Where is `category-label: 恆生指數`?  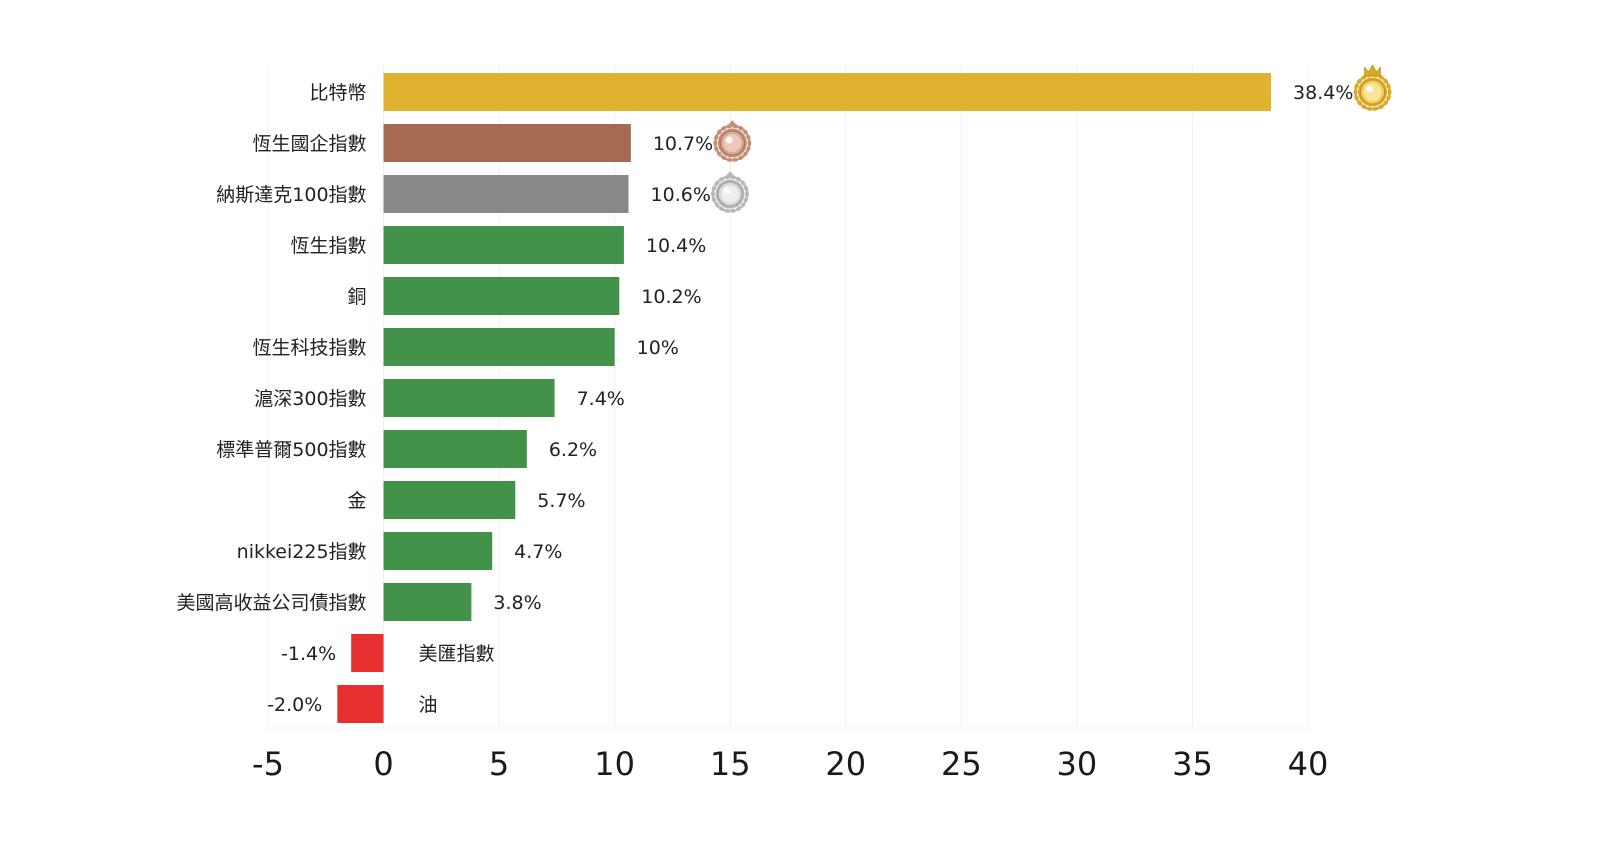
category-label: 恆生指數 is located at coordinates (329, 246).